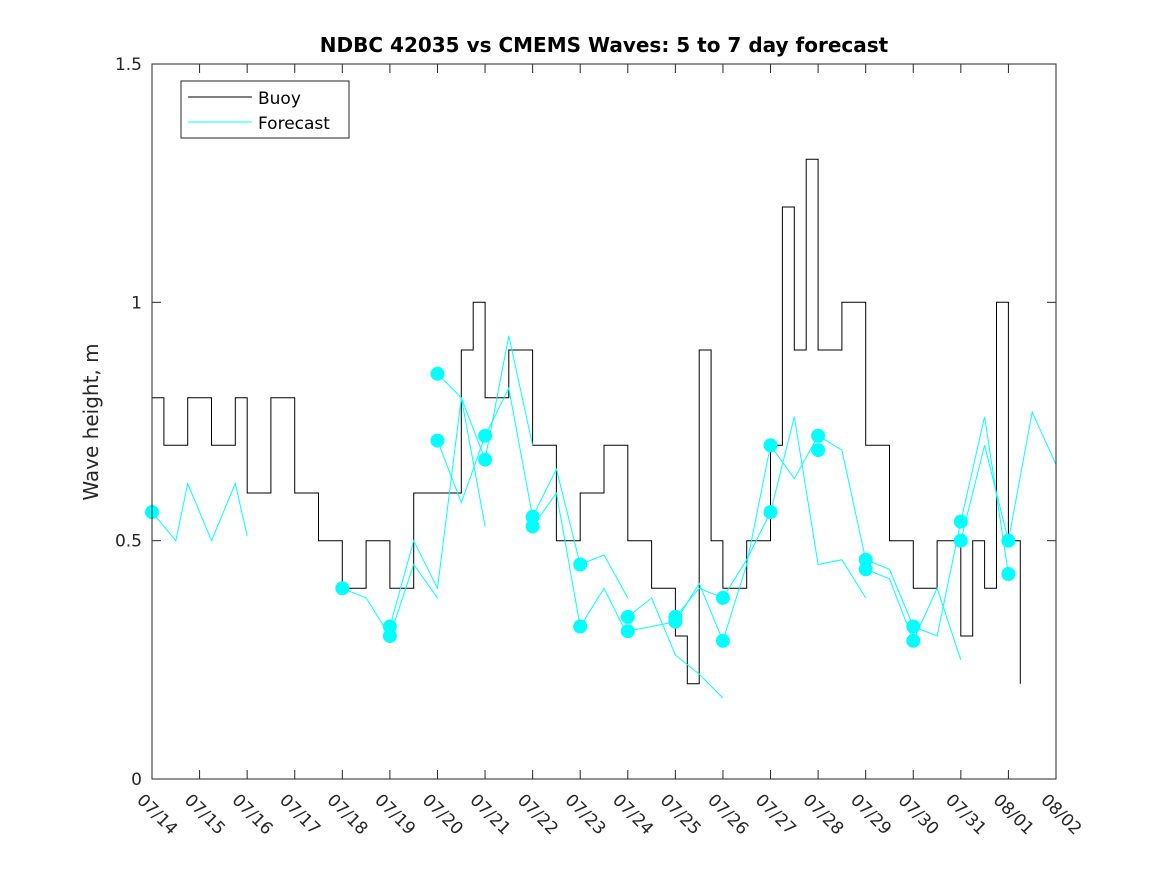 This screenshot has height=875, width=1167. I want to click on y-axis-label: Wave height, m, so click(91, 421).